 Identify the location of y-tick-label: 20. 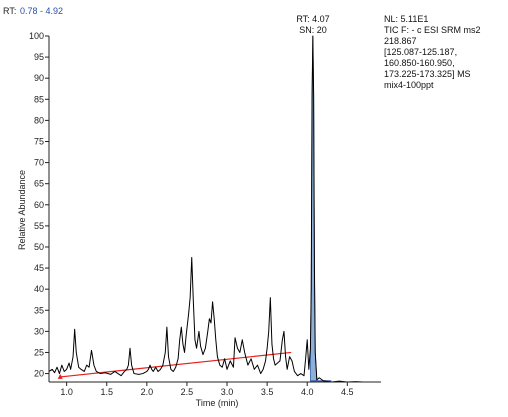
(39, 374).